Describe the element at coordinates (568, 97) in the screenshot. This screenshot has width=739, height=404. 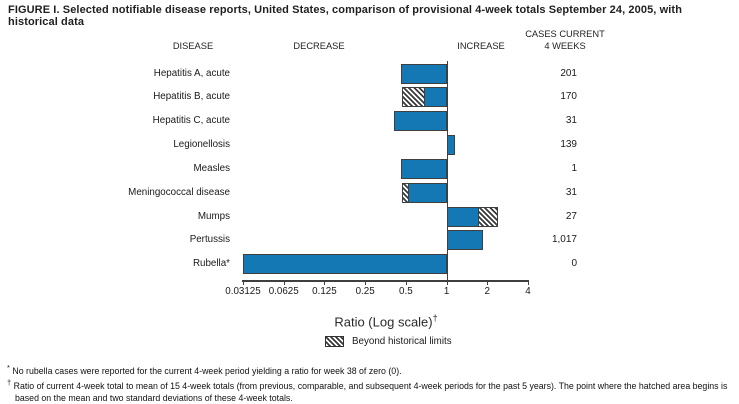
I see `cases-value: 170` at that location.